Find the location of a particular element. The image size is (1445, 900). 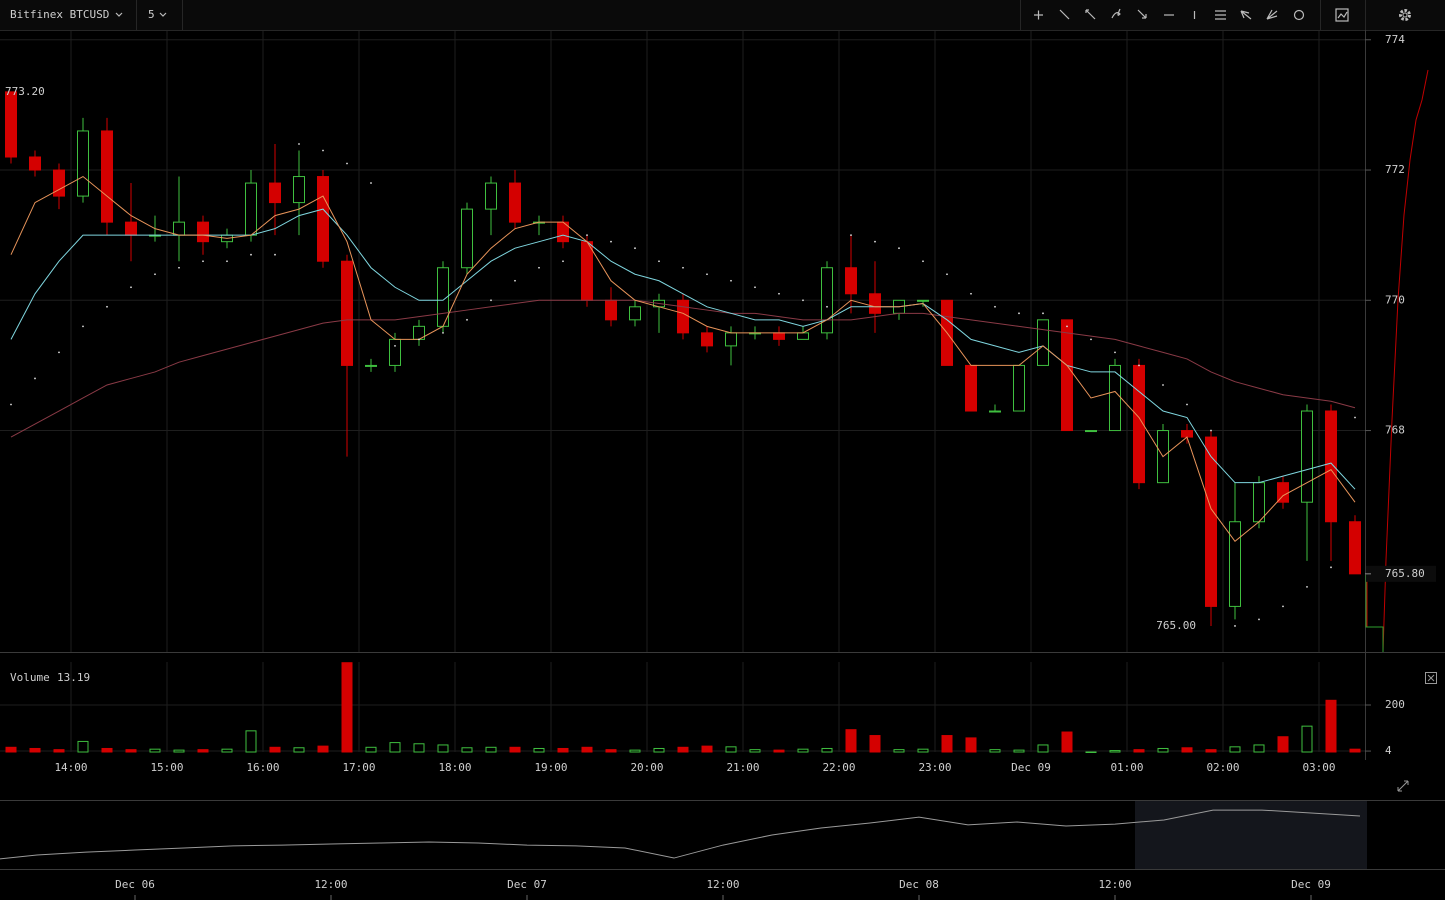

symbol-dropdown-icon is located at coordinates (119, 14).